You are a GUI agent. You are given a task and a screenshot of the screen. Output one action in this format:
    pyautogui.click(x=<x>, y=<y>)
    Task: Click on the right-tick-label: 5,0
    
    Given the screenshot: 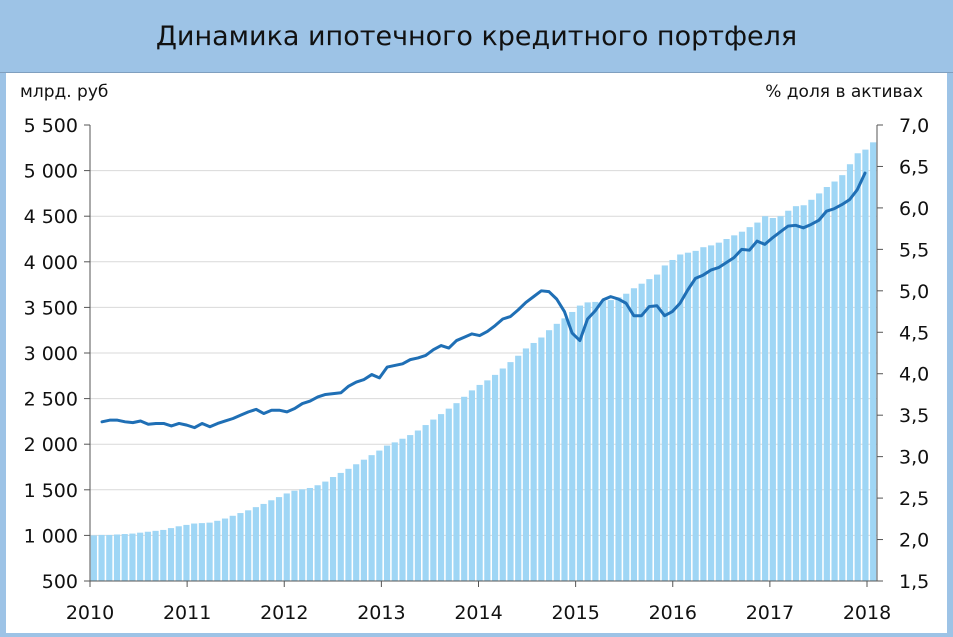 What is the action you would take?
    pyautogui.click(x=914, y=292)
    